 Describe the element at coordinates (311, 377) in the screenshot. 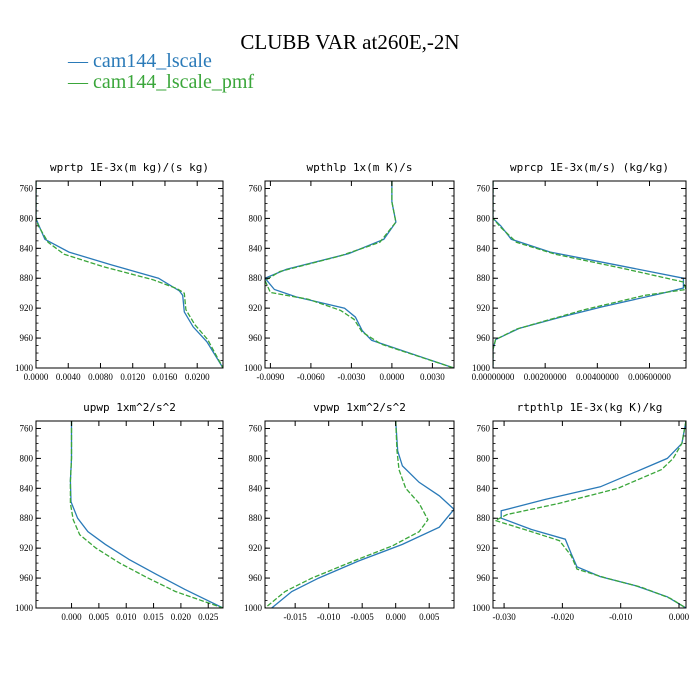

I see `x-tick-label-1-1: -0.0060` at that location.